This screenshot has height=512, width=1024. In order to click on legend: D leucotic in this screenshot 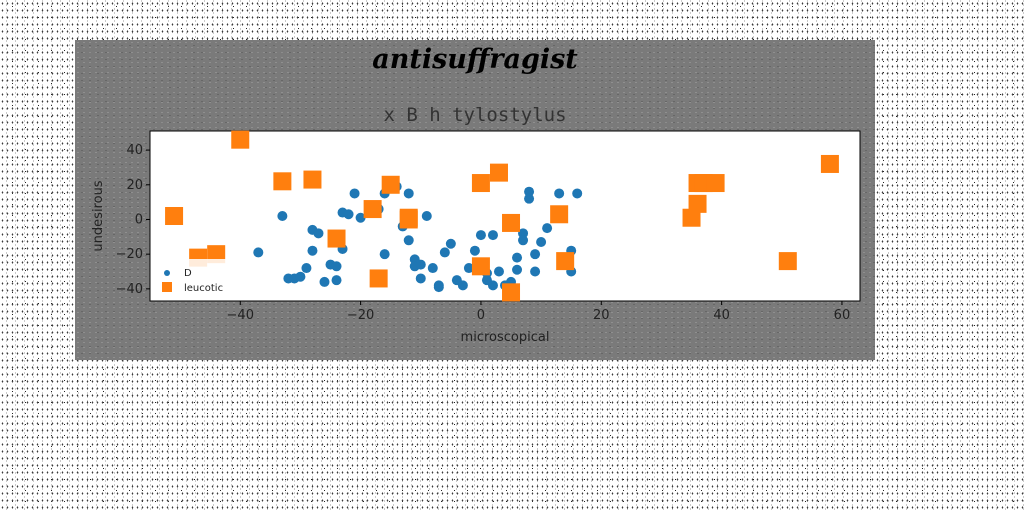, I will do `click(192, 278)`.